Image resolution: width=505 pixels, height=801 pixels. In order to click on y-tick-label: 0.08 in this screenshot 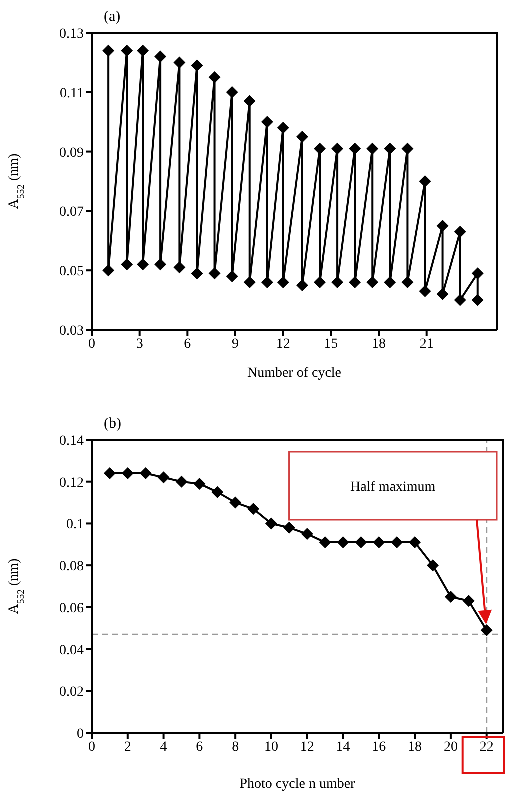, I will do `click(72, 567)`.